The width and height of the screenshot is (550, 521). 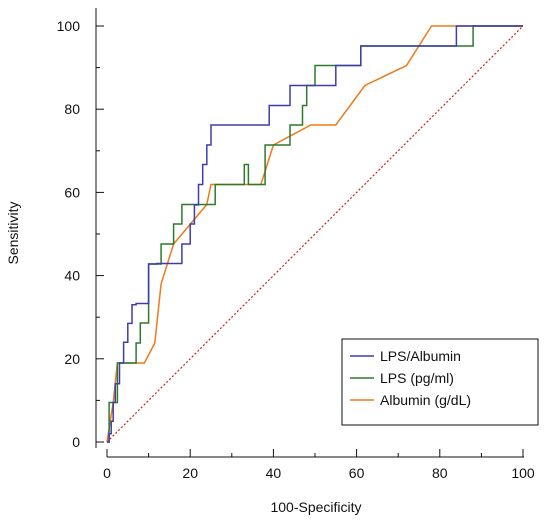 What do you see at coordinates (107, 473) in the screenshot?
I see `x-tick-label: 0` at bounding box center [107, 473].